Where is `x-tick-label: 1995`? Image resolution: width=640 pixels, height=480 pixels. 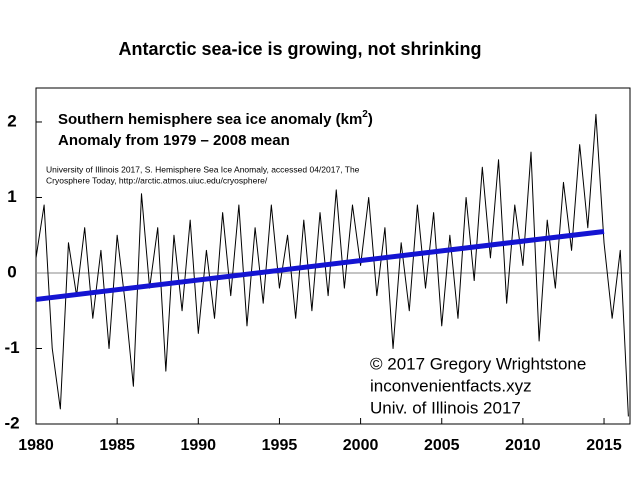
x-tick-label: 1995 is located at coordinates (280, 445).